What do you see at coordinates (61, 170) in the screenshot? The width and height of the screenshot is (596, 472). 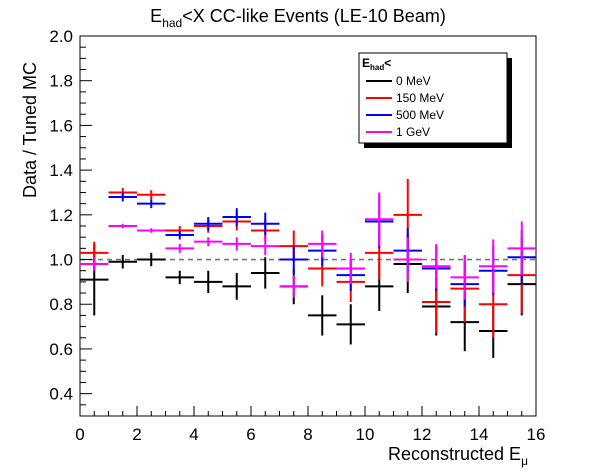 I see `y-tick-label: 1.4` at bounding box center [61, 170].